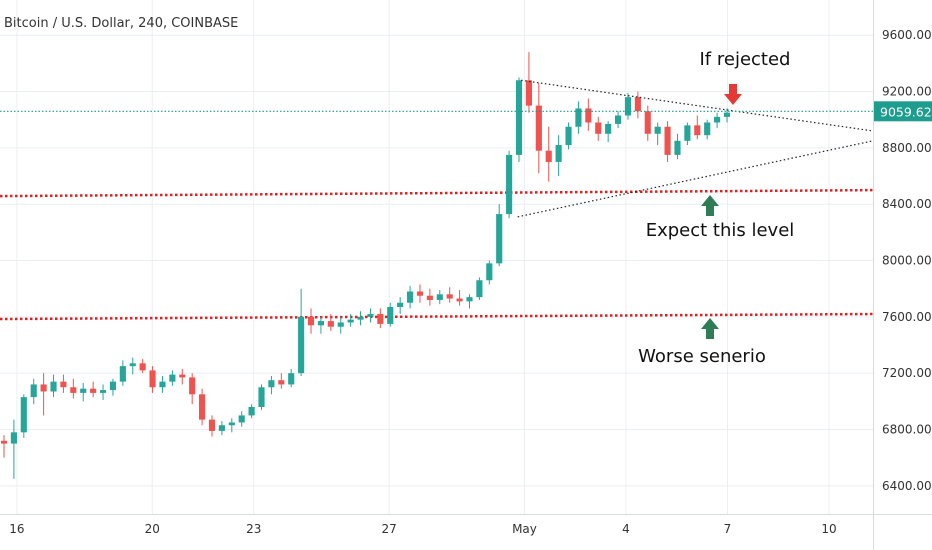 The height and width of the screenshot is (550, 932). I want to click on support-level-line, so click(437, 193).